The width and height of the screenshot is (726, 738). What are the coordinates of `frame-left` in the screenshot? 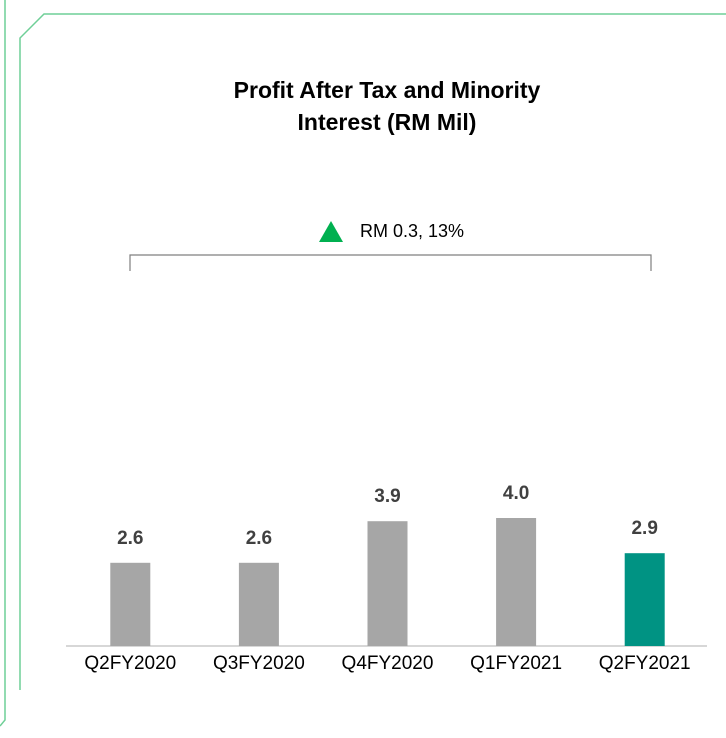 It's located at (3, 363).